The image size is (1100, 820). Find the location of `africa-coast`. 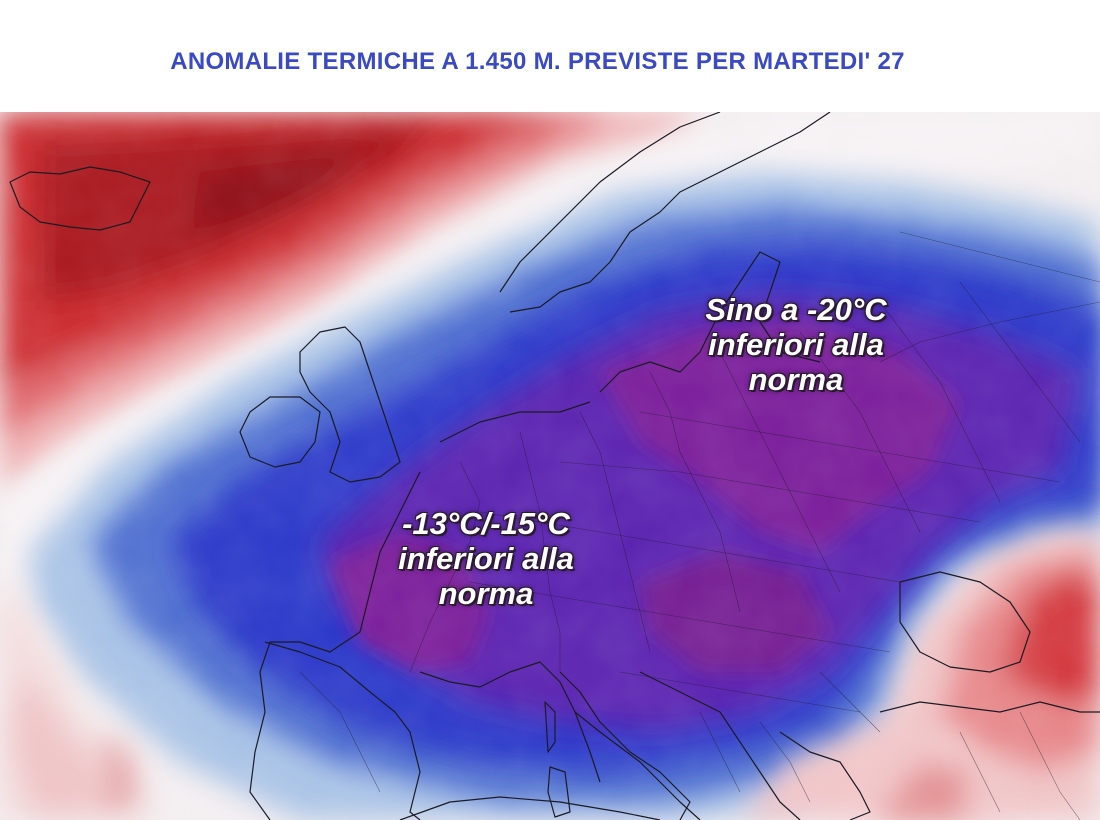

africa-coast is located at coordinates (530, 808).